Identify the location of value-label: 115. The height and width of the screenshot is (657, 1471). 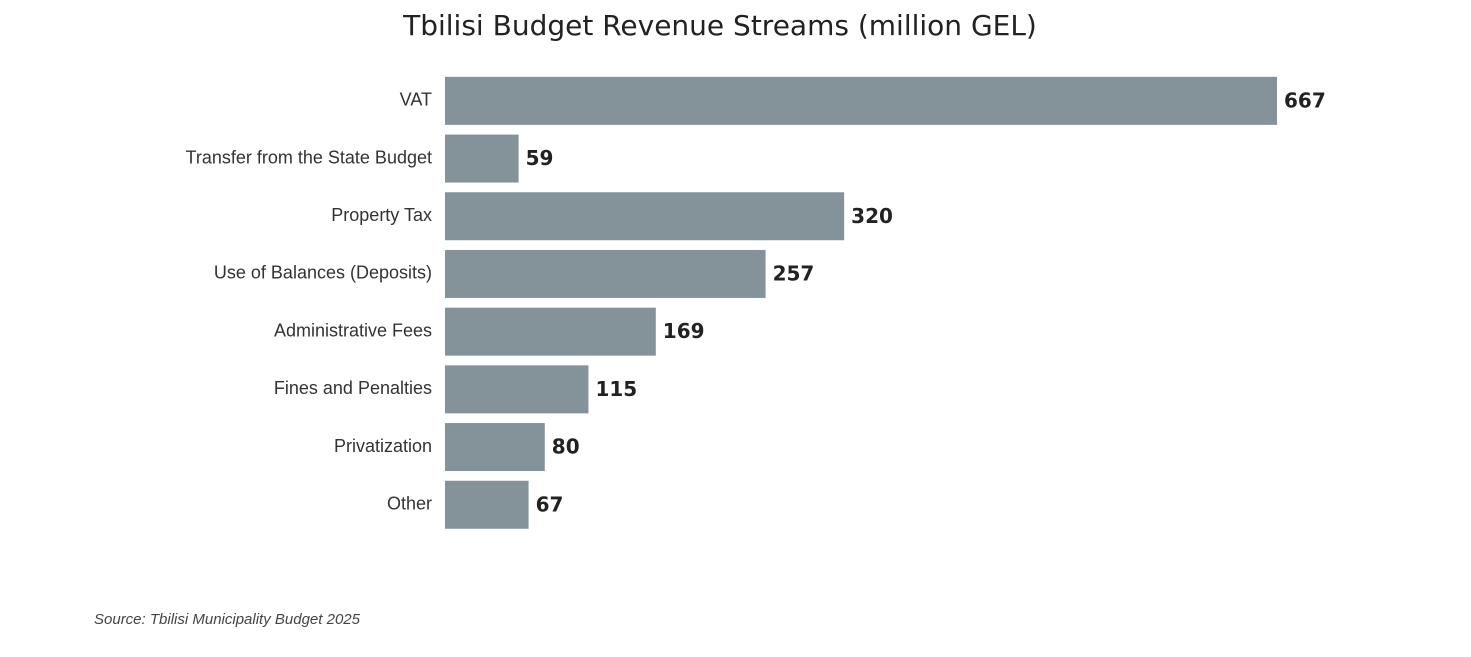
(616, 389).